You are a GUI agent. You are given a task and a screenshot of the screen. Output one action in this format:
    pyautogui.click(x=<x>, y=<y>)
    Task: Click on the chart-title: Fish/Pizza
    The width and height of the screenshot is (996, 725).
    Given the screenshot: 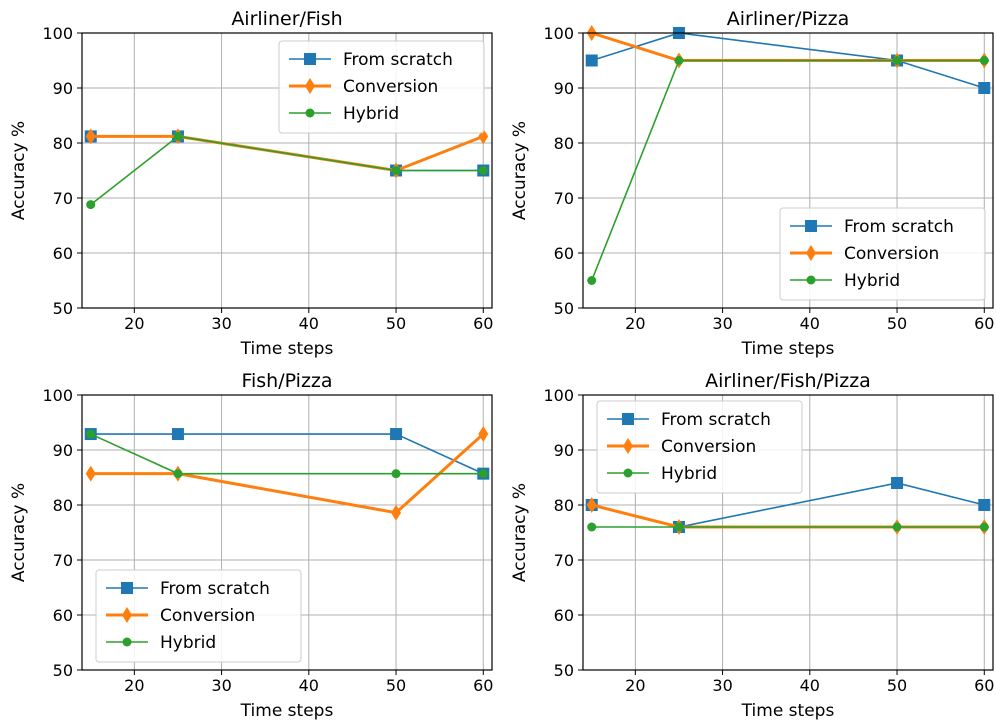 What is the action you would take?
    pyautogui.click(x=286, y=381)
    